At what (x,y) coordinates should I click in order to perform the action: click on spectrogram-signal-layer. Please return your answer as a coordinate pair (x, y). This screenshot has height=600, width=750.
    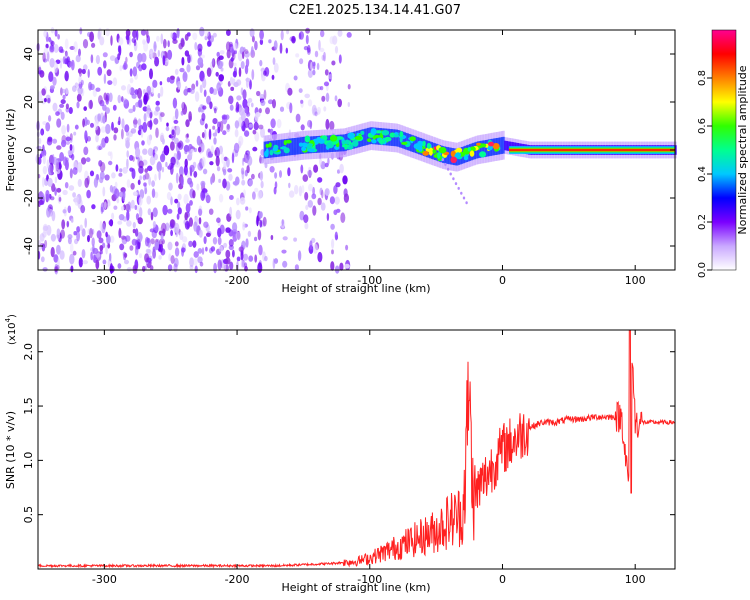
    Looking at the image, I should click on (470, 163).